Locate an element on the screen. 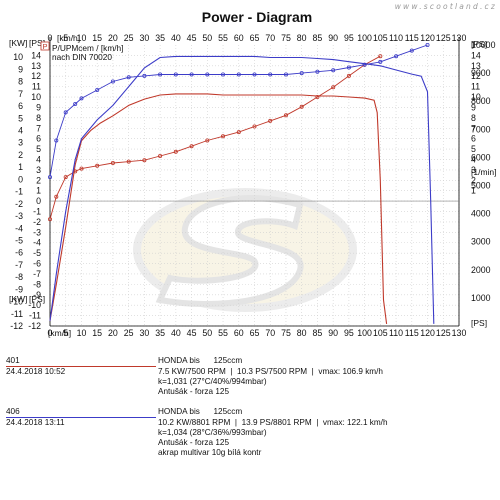  run-401-line-3: k=1,031 (27°C/40%/994mbar) is located at coordinates (212, 381).